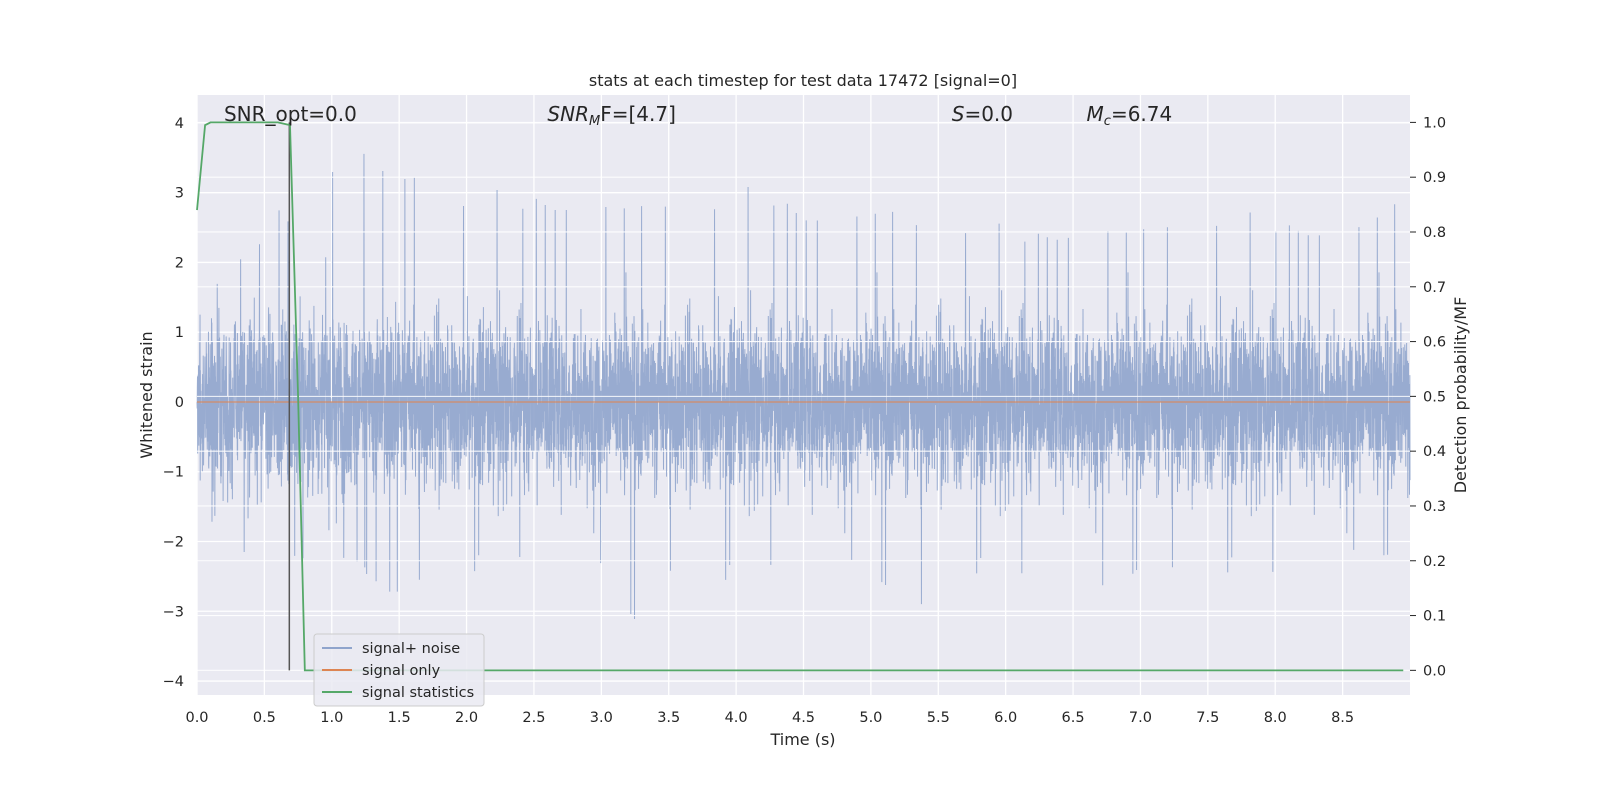 The image size is (1600, 800). What do you see at coordinates (870, 718) in the screenshot?
I see `x-tick-label: 5.0` at bounding box center [870, 718].